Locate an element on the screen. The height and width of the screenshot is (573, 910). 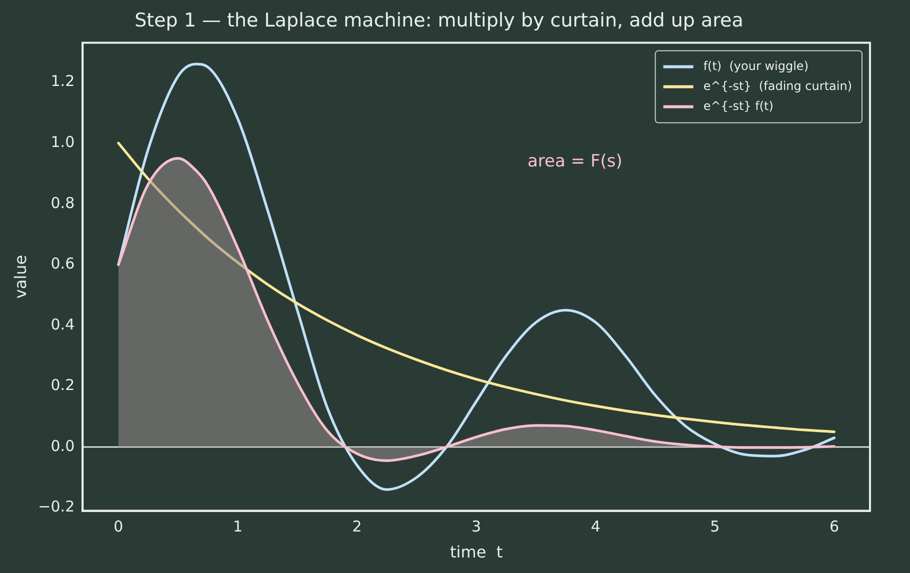
chart-title: Step 1 — the Laplace machine: multiply by curtain, add up area is located at coordinates (439, 20).